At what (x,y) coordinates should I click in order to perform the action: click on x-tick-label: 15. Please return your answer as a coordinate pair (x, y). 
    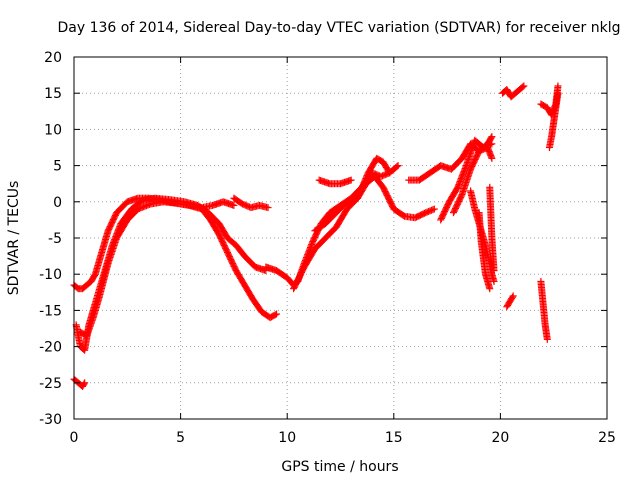
    Looking at the image, I should click on (394, 438).